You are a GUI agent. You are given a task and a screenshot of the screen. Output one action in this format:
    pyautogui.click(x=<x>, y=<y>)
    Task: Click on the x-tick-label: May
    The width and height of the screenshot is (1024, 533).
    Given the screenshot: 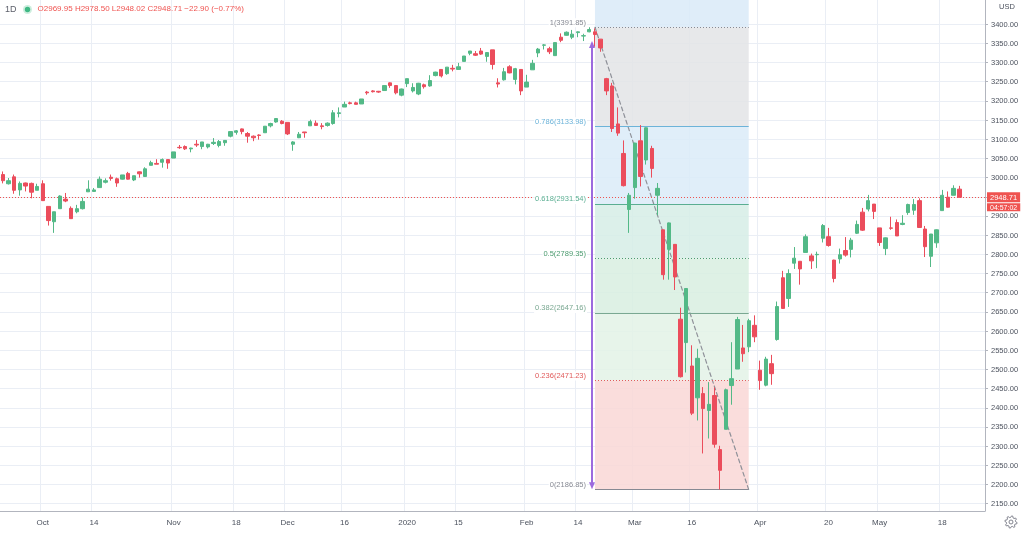 What is the action you would take?
    pyautogui.click(x=880, y=522)
    